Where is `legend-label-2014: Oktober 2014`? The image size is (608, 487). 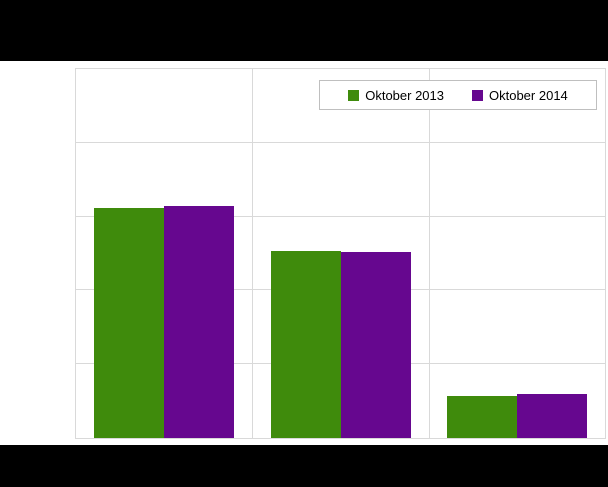 legend-label-2014: Oktober 2014 is located at coordinates (528, 95).